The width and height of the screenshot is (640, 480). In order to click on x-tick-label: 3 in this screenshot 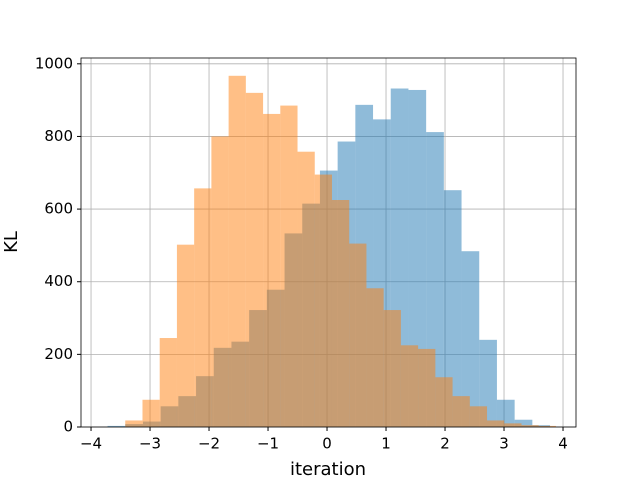, I will do `click(504, 444)`.